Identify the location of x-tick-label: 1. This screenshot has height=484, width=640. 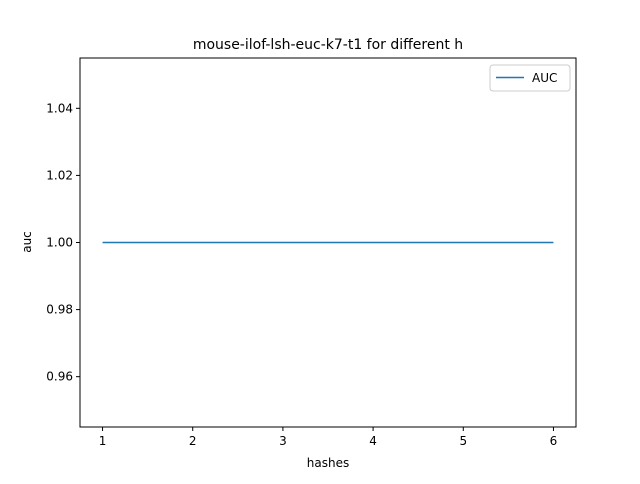
(103, 441).